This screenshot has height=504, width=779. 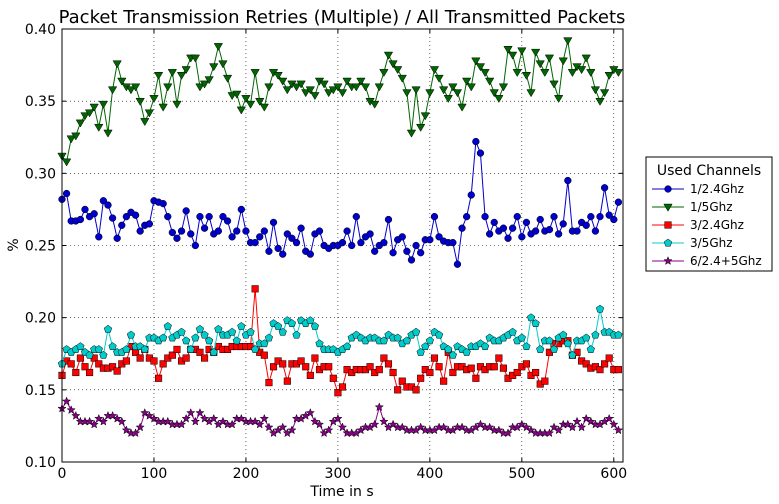 I want to click on legend-label-4: 6/2.4+5Ghz, so click(x=726, y=261).